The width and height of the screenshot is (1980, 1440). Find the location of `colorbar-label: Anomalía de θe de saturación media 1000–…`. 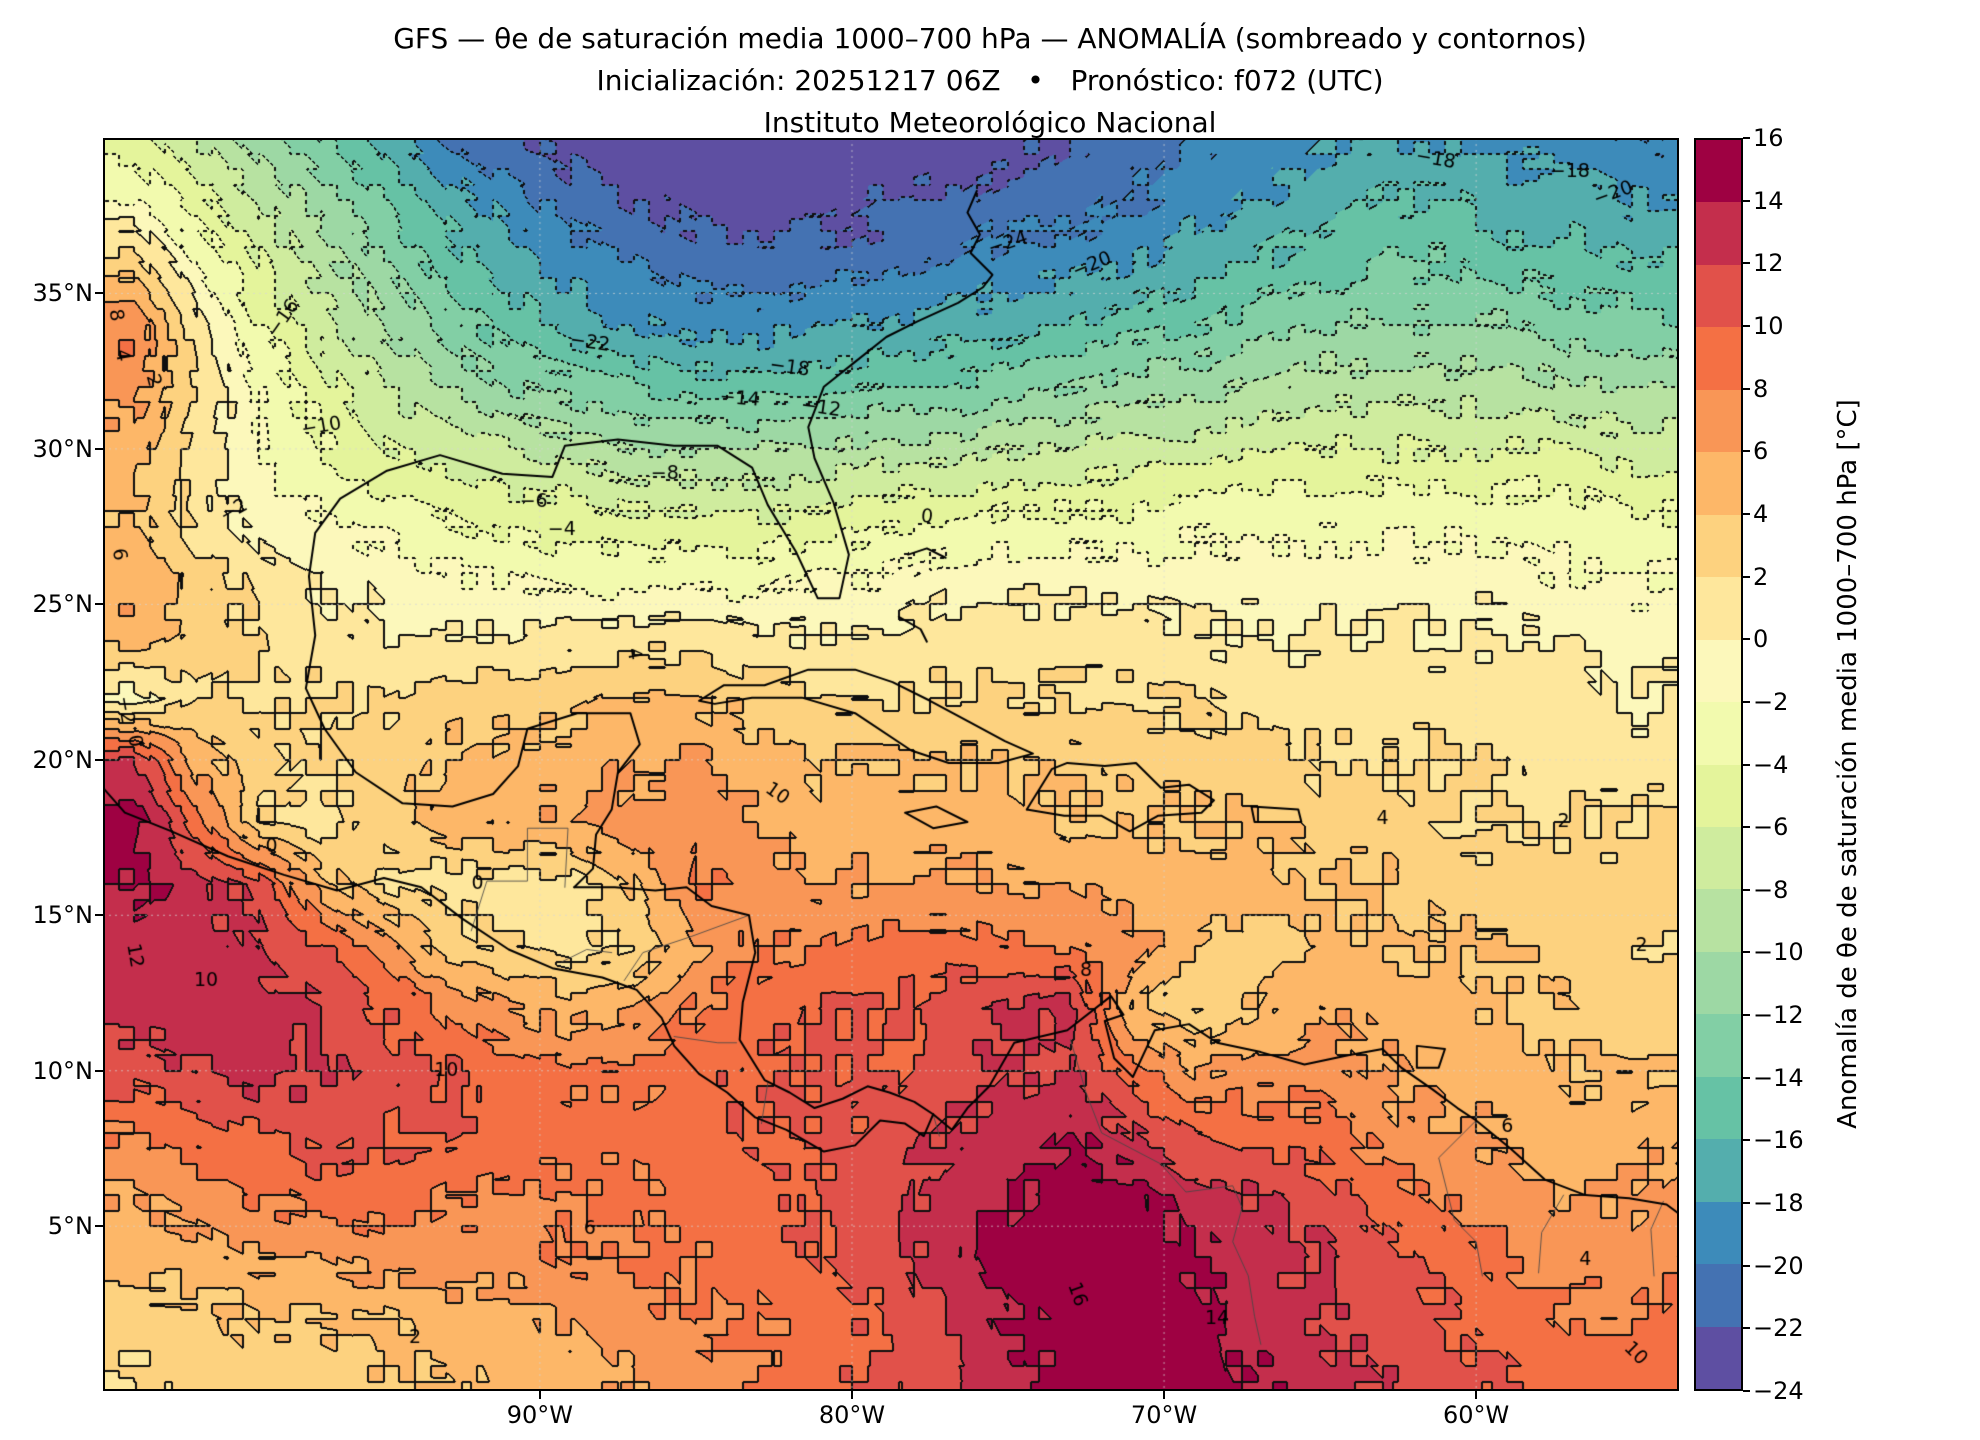

colorbar-label: Anomalía de θe de saturación media 1000–… is located at coordinates (1848, 764).